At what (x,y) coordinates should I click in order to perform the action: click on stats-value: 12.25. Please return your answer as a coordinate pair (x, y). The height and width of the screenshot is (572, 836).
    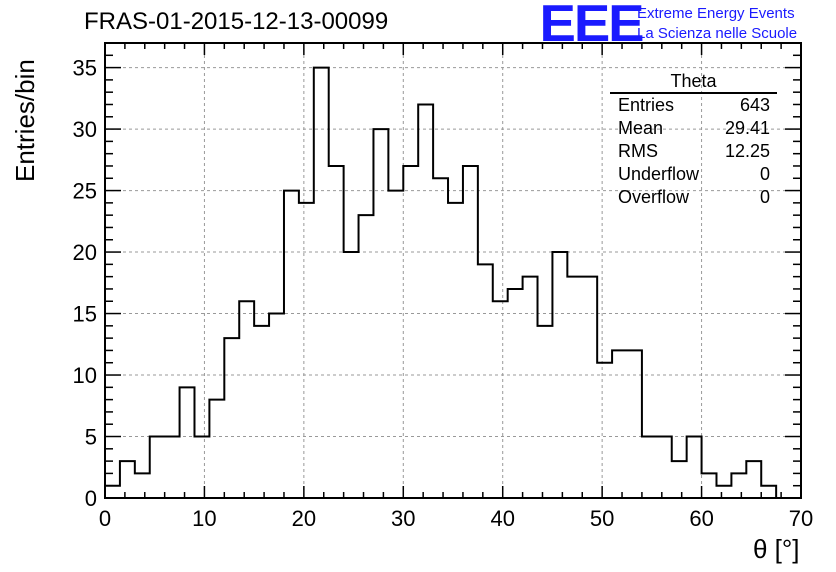
    Looking at the image, I should click on (747, 151).